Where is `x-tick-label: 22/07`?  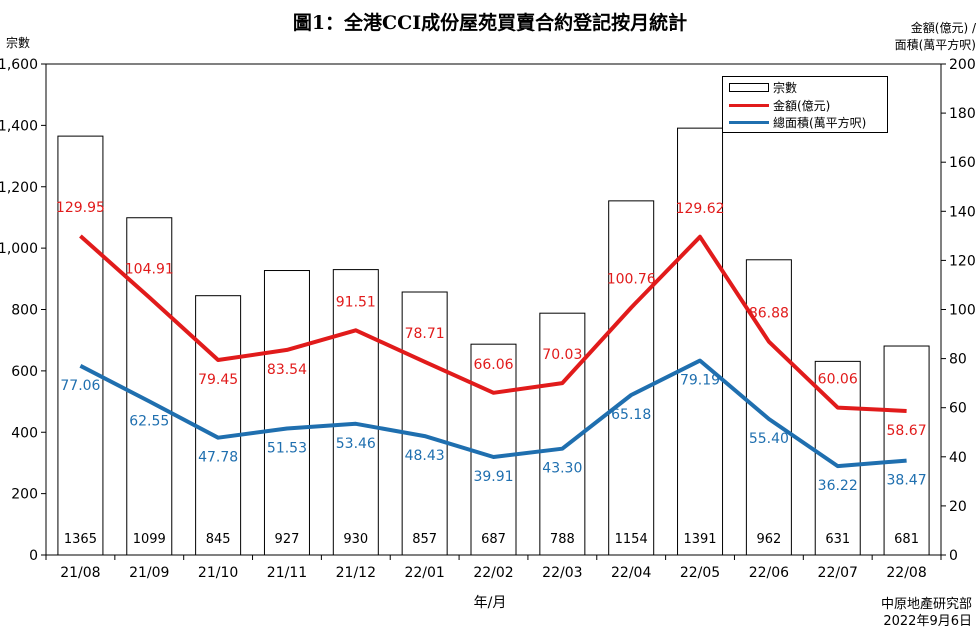
x-tick-label: 22/07 is located at coordinates (838, 573).